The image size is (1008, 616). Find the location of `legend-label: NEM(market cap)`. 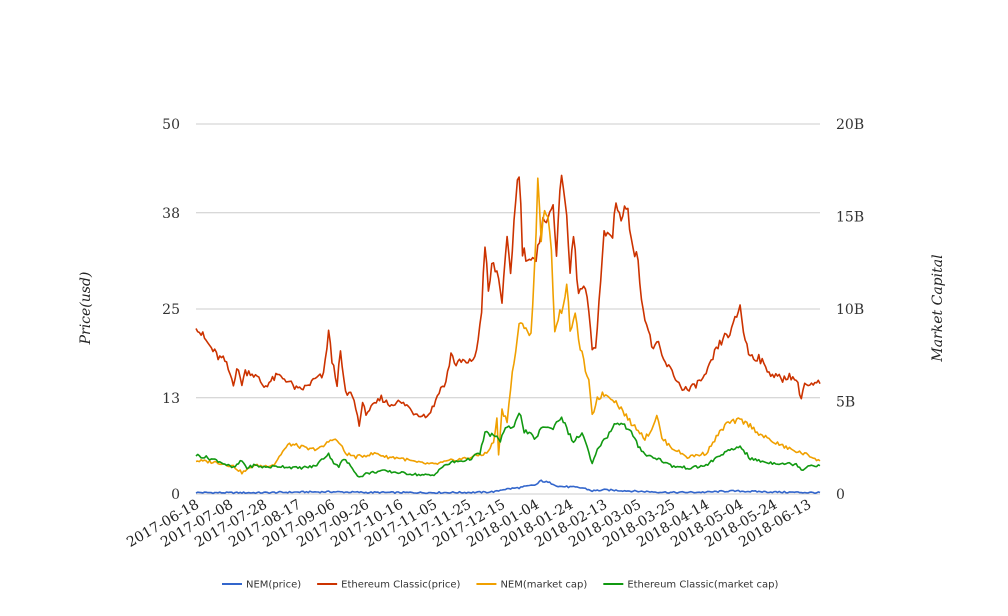

legend-label: NEM(market cap) is located at coordinates (543, 585).